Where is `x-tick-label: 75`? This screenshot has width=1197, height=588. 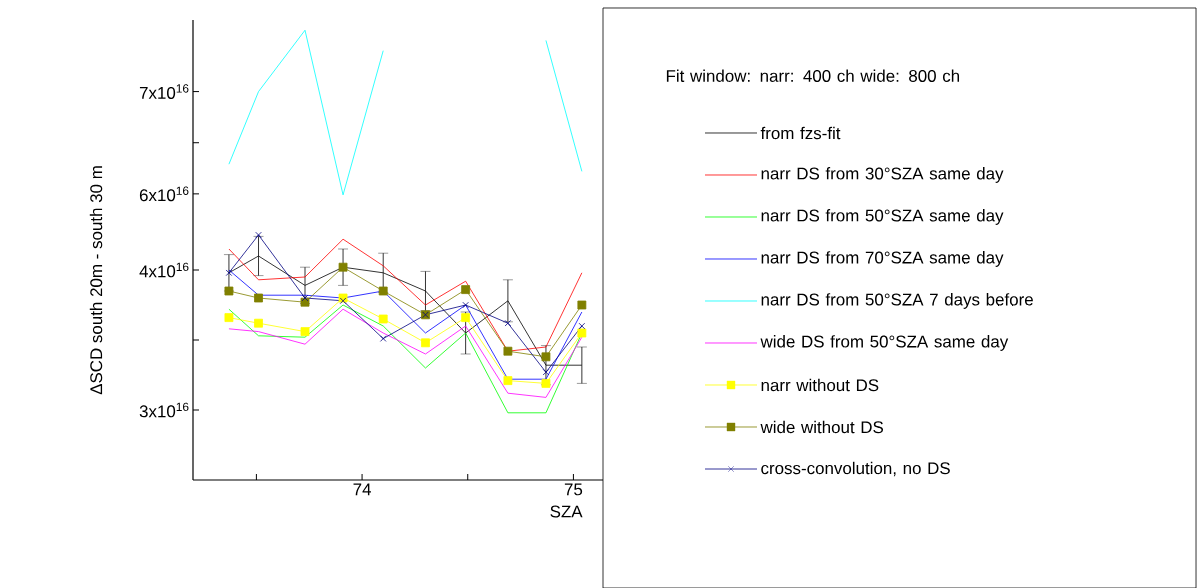
x-tick-label: 75 is located at coordinates (573, 489).